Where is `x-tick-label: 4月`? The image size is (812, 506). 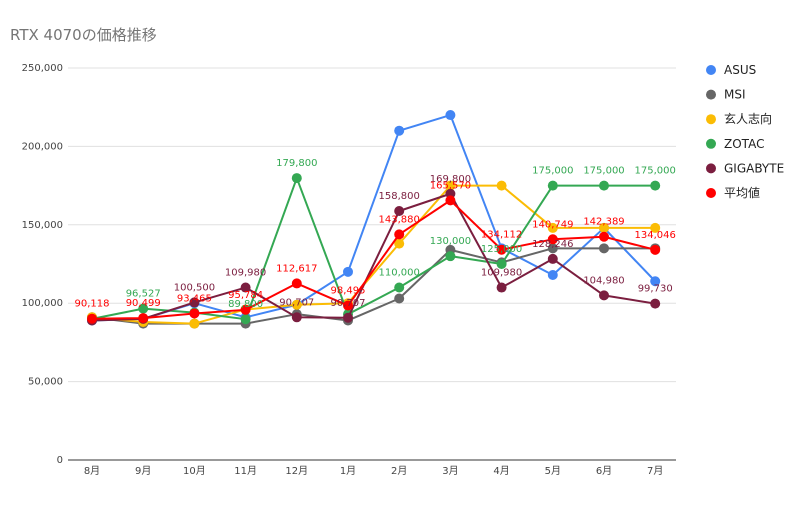
x-tick-label: 4月 is located at coordinates (501, 471).